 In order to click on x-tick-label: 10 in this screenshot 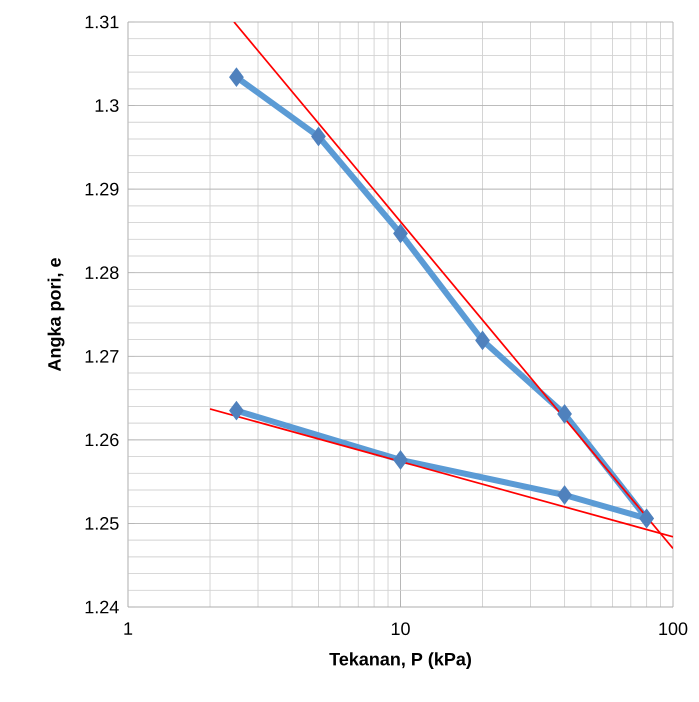, I will do `click(401, 629)`.